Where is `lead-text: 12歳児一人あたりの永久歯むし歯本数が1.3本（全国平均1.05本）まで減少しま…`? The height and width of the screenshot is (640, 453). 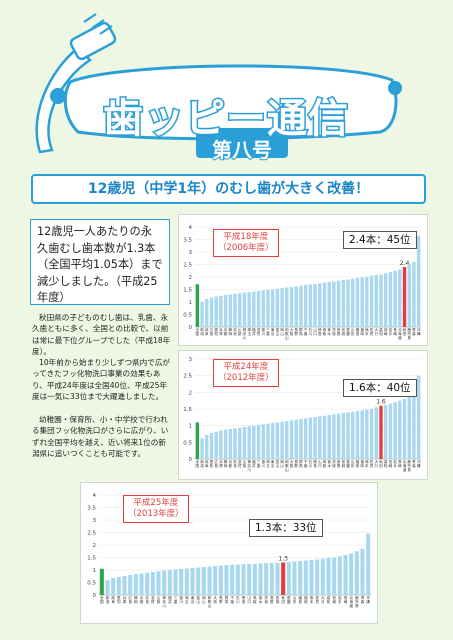 lead-text: 12歳児一人あたりの永久歯むし歯本数が1.3本（全国平均1.05本）まで減少しま… is located at coordinates (100, 264).